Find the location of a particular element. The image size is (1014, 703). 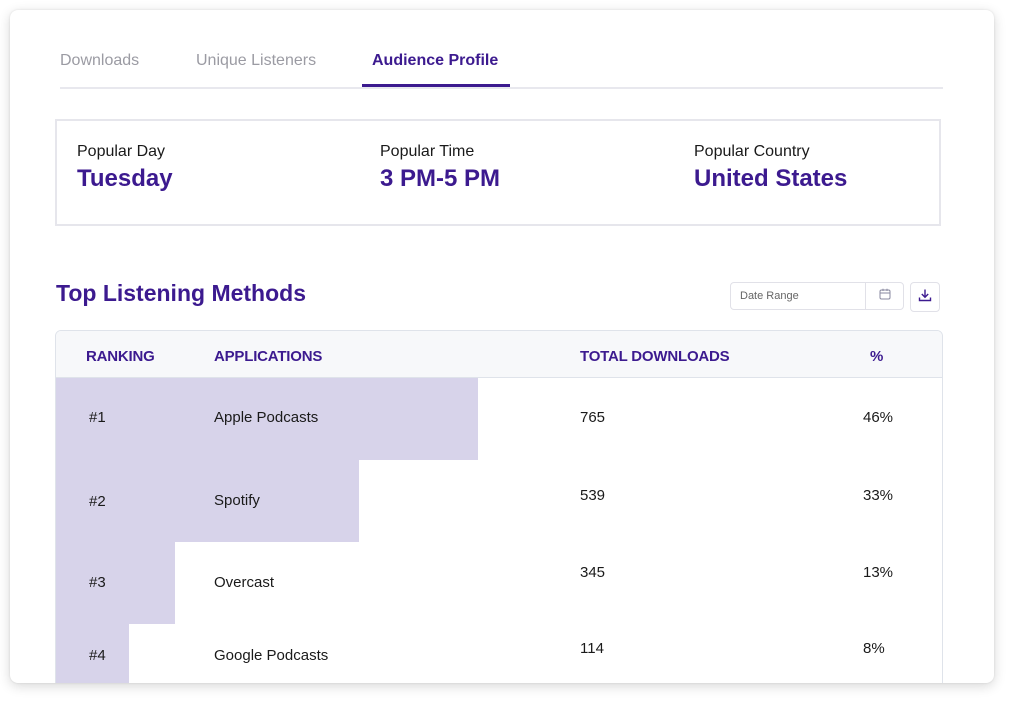

calendar-button is located at coordinates (884, 296).